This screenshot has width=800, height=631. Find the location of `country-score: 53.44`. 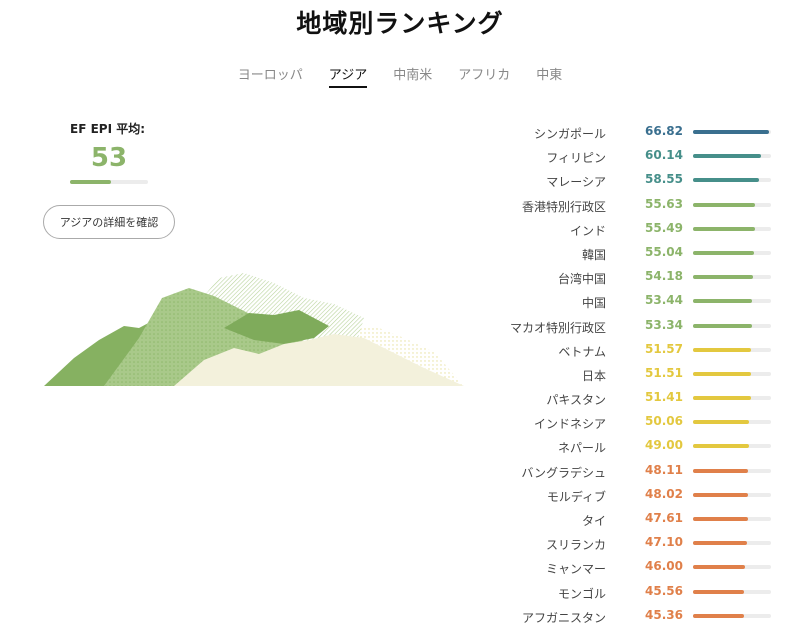

country-score: 53.44 is located at coordinates (664, 300).